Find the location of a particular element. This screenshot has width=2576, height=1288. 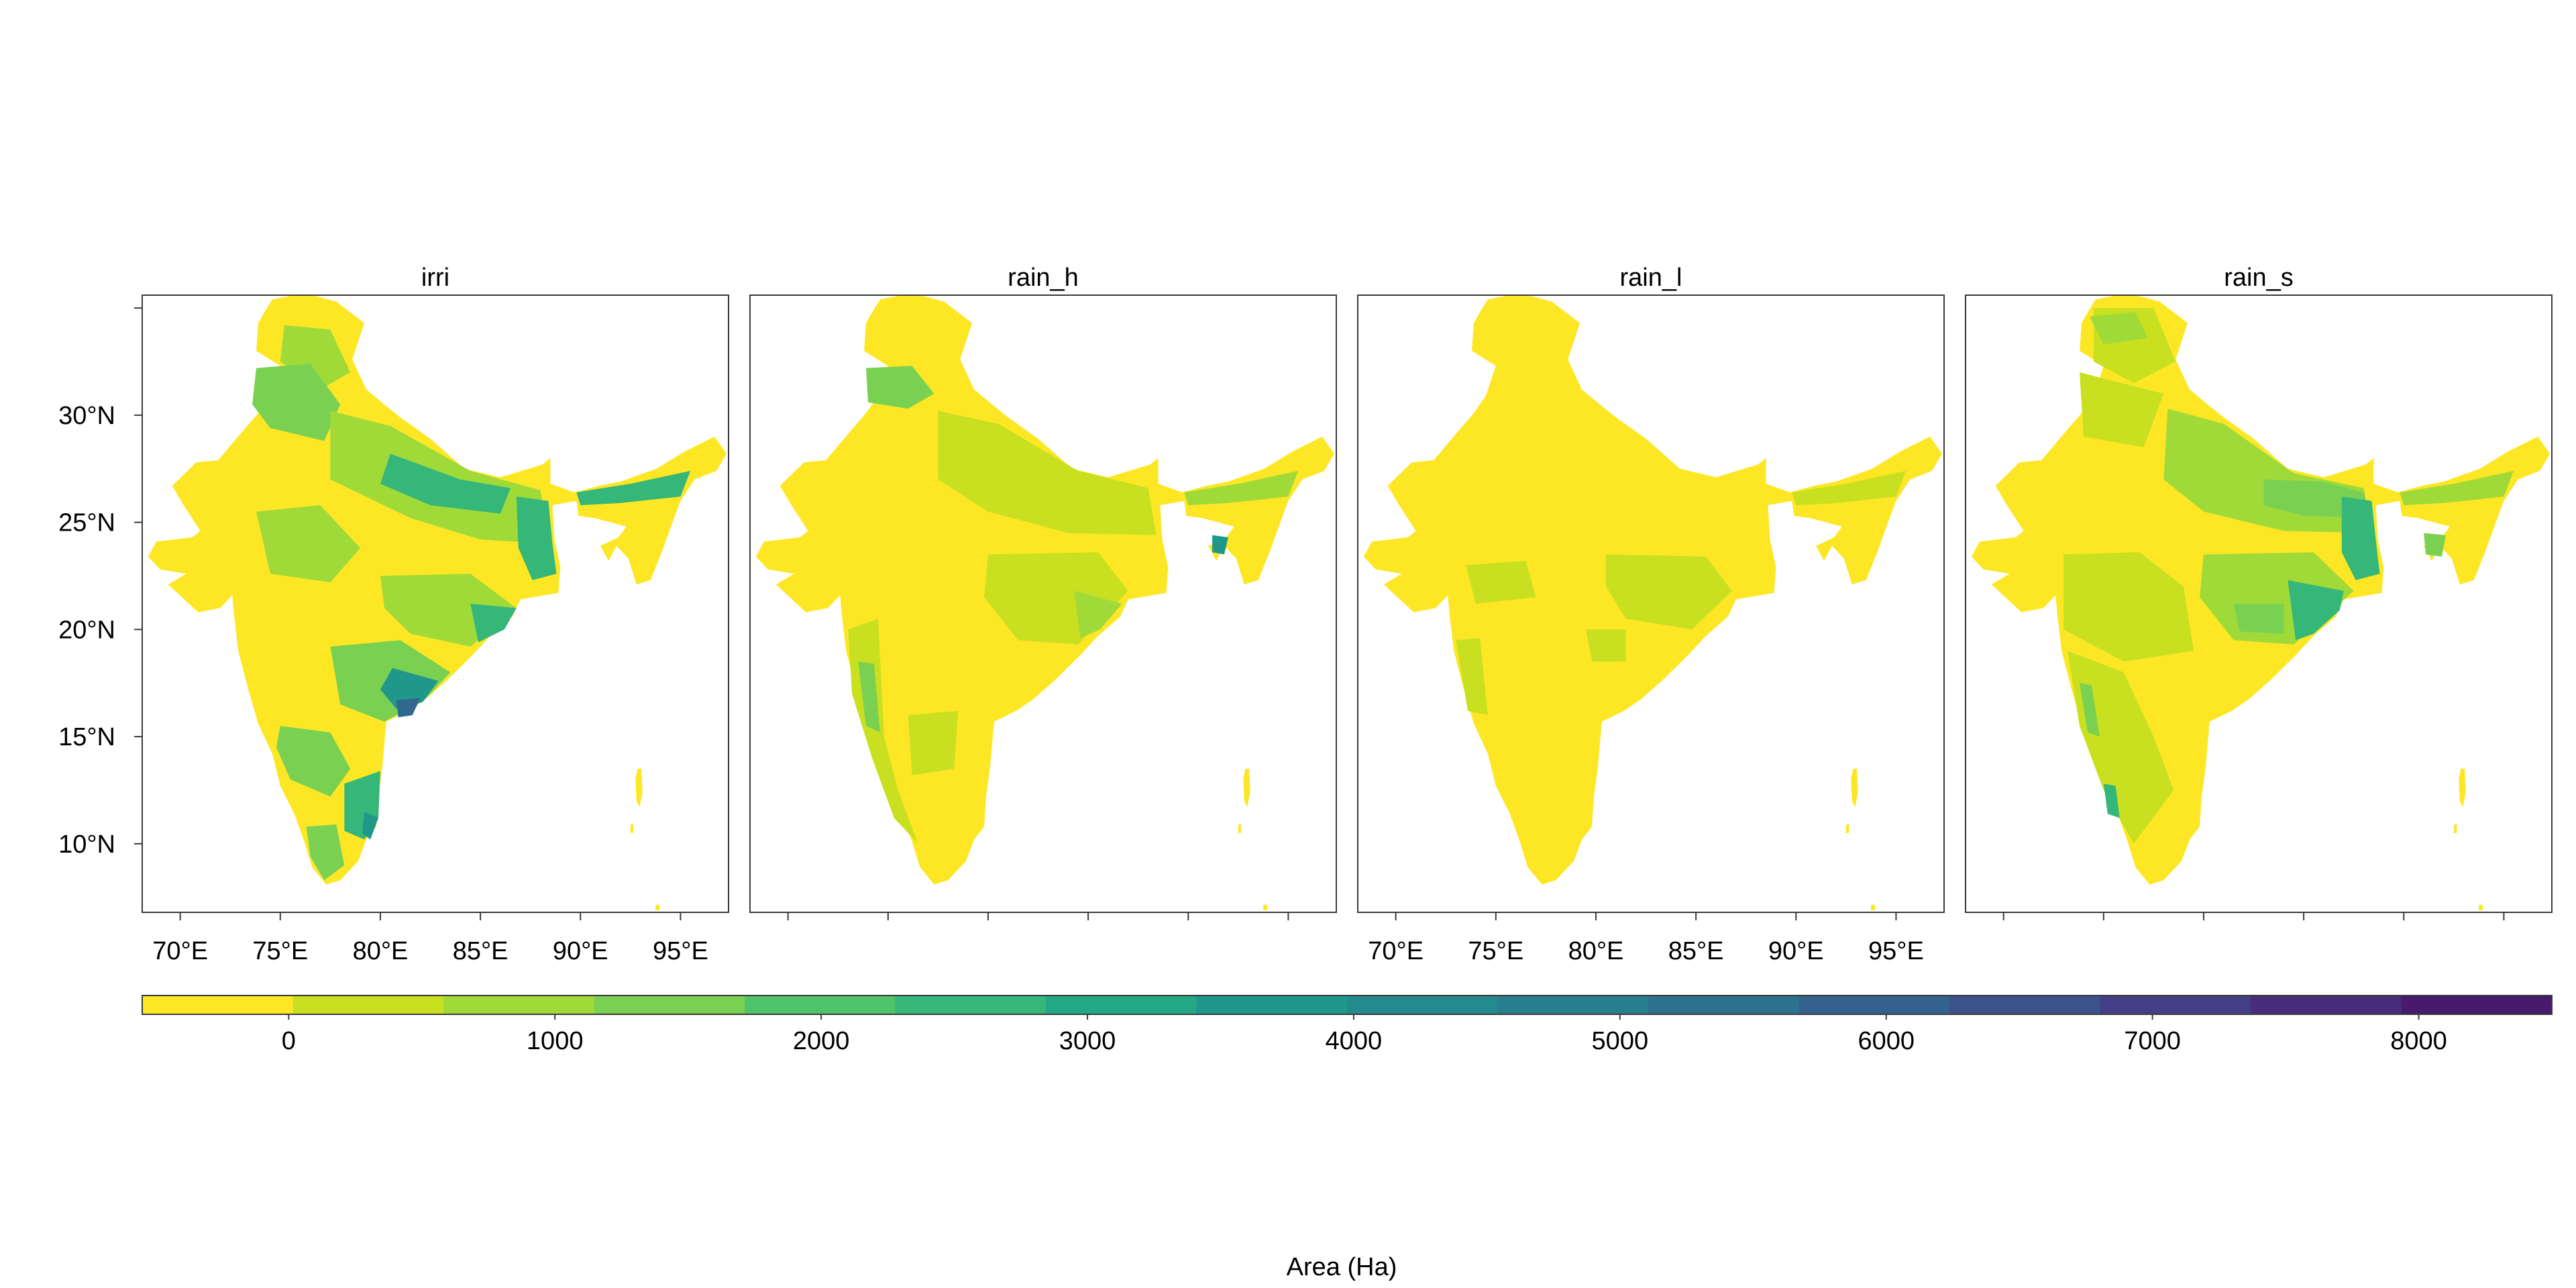

lat-tick-label: 10°N is located at coordinates (86, 844).